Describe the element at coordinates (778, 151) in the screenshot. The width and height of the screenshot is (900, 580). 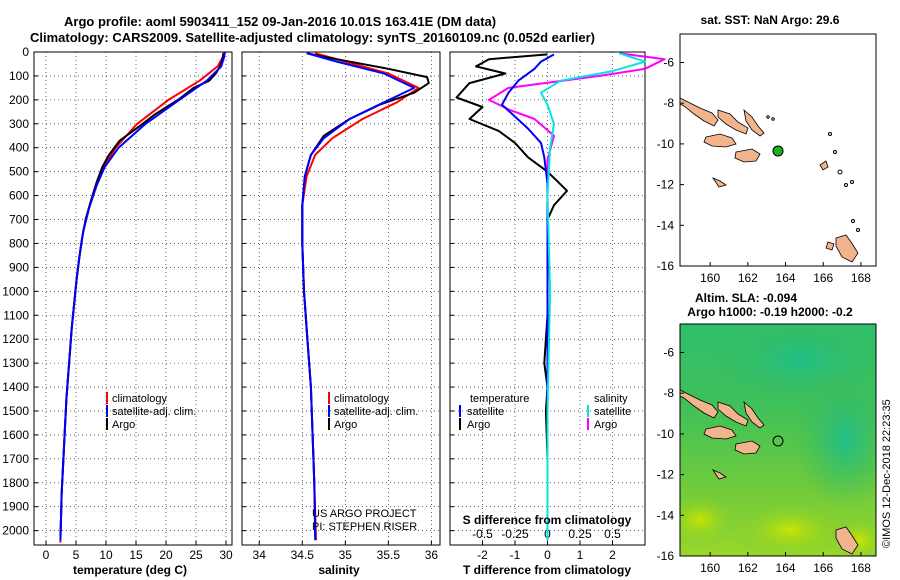
I see `top-map-argo-marker` at that location.